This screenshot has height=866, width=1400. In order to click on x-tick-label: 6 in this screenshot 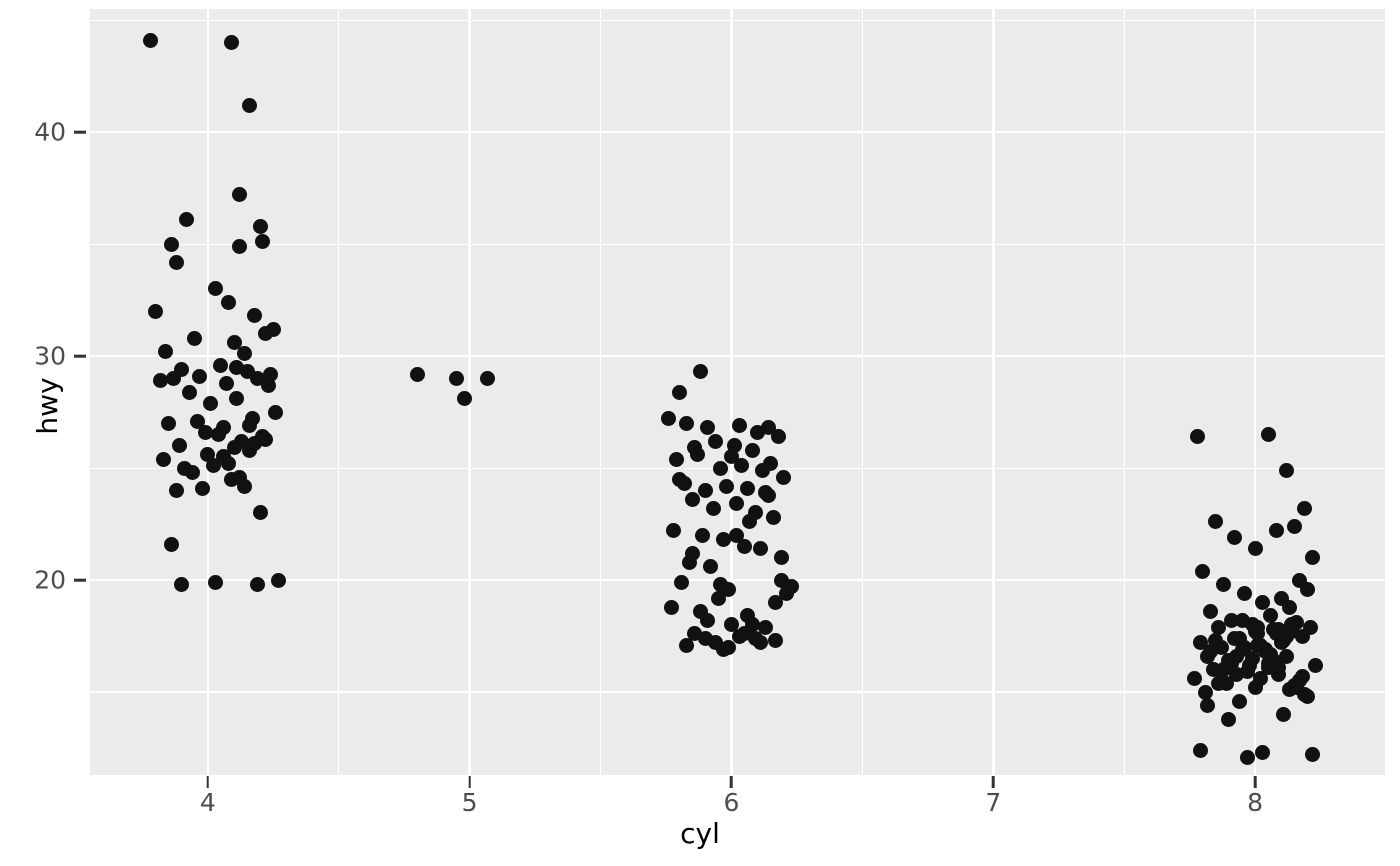, I will do `click(731, 802)`.